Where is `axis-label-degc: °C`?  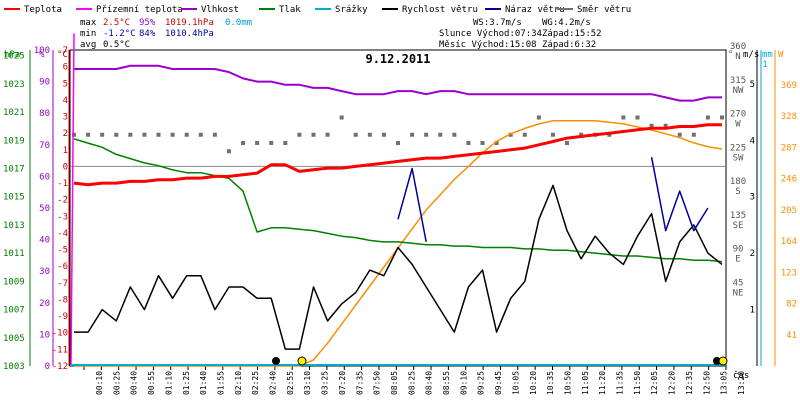
axis-label-degc: °C is located at coordinates (62, 55).